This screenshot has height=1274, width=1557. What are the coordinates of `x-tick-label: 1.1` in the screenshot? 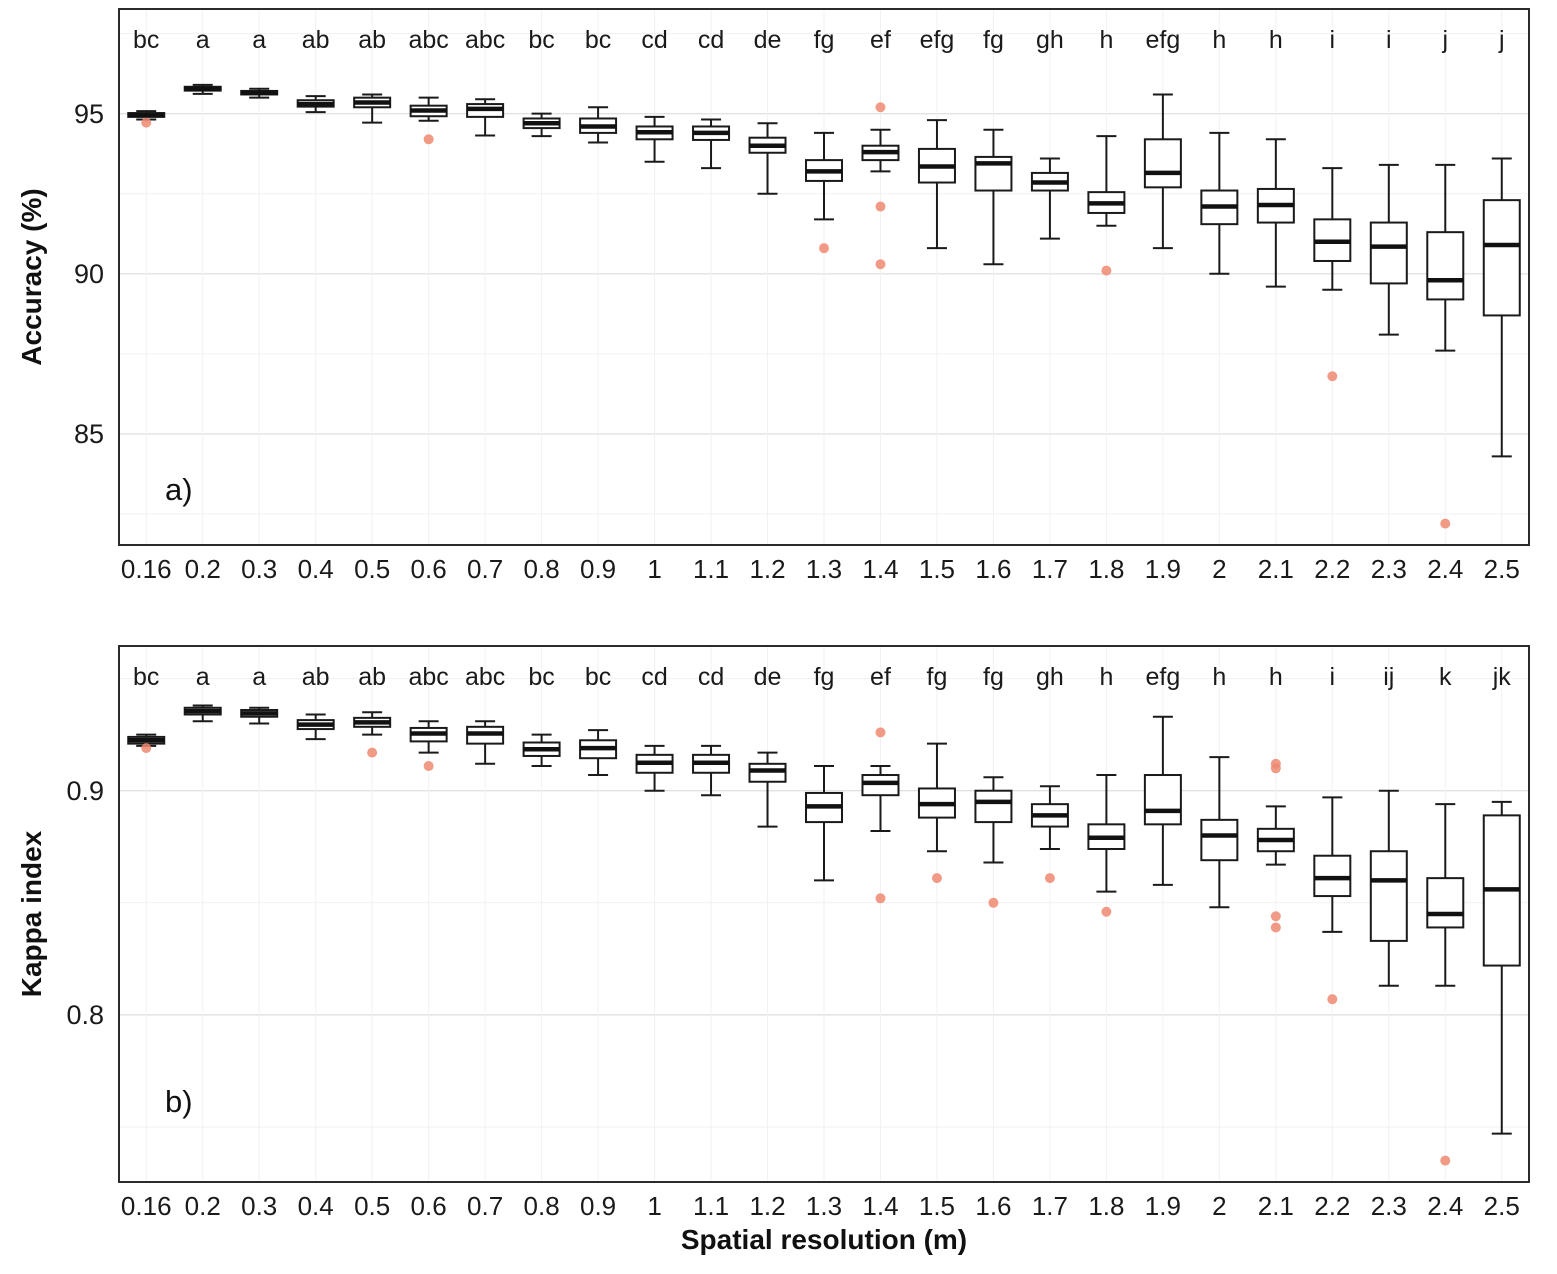 It's located at (711, 569).